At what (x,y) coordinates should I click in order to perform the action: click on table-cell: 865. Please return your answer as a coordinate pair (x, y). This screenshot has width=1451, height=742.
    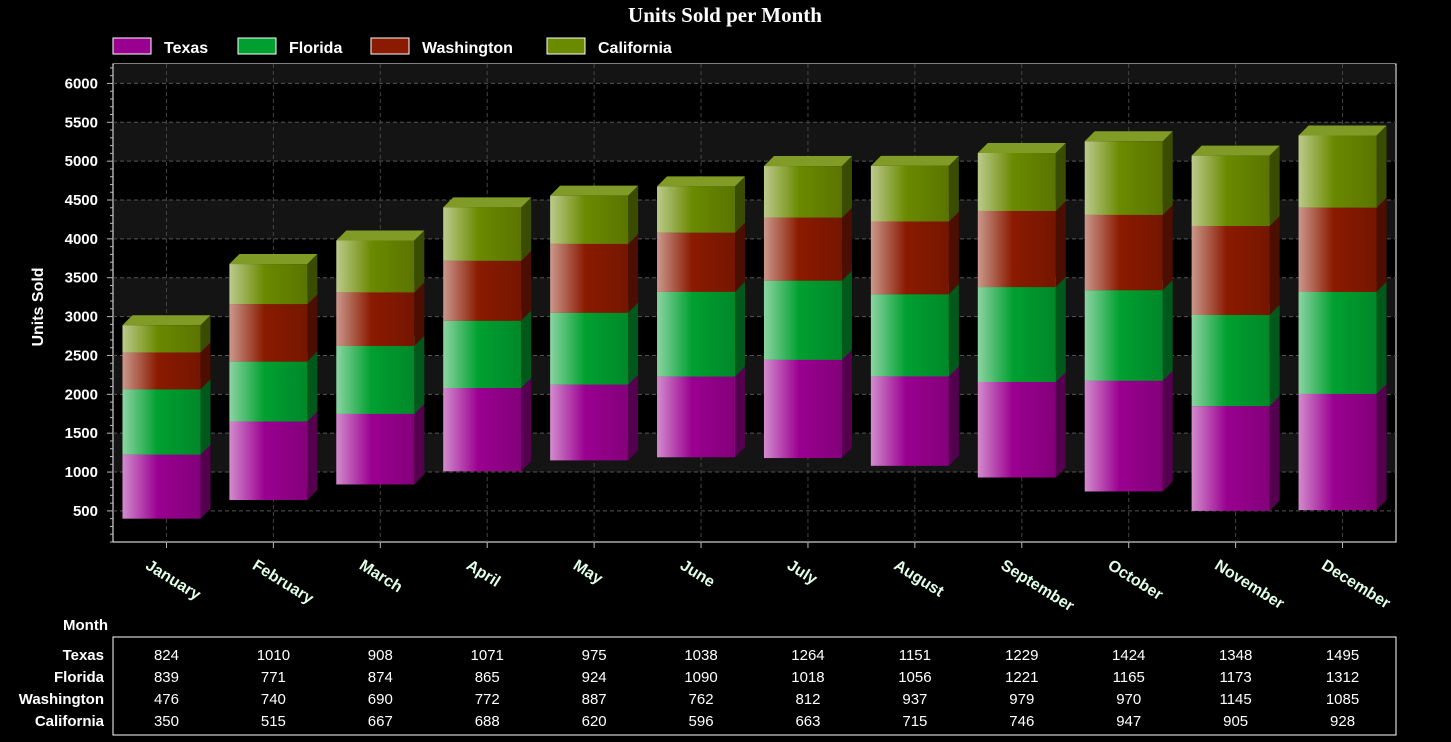
    Looking at the image, I should click on (487, 677).